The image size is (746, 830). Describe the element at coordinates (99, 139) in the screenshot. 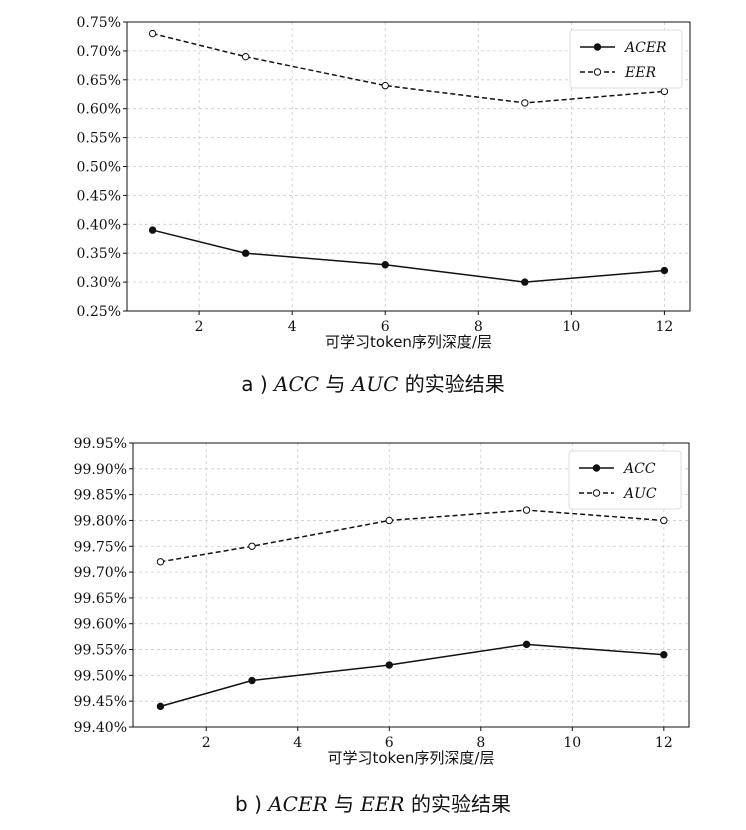

I see `y-tick-label: 0.55%` at that location.